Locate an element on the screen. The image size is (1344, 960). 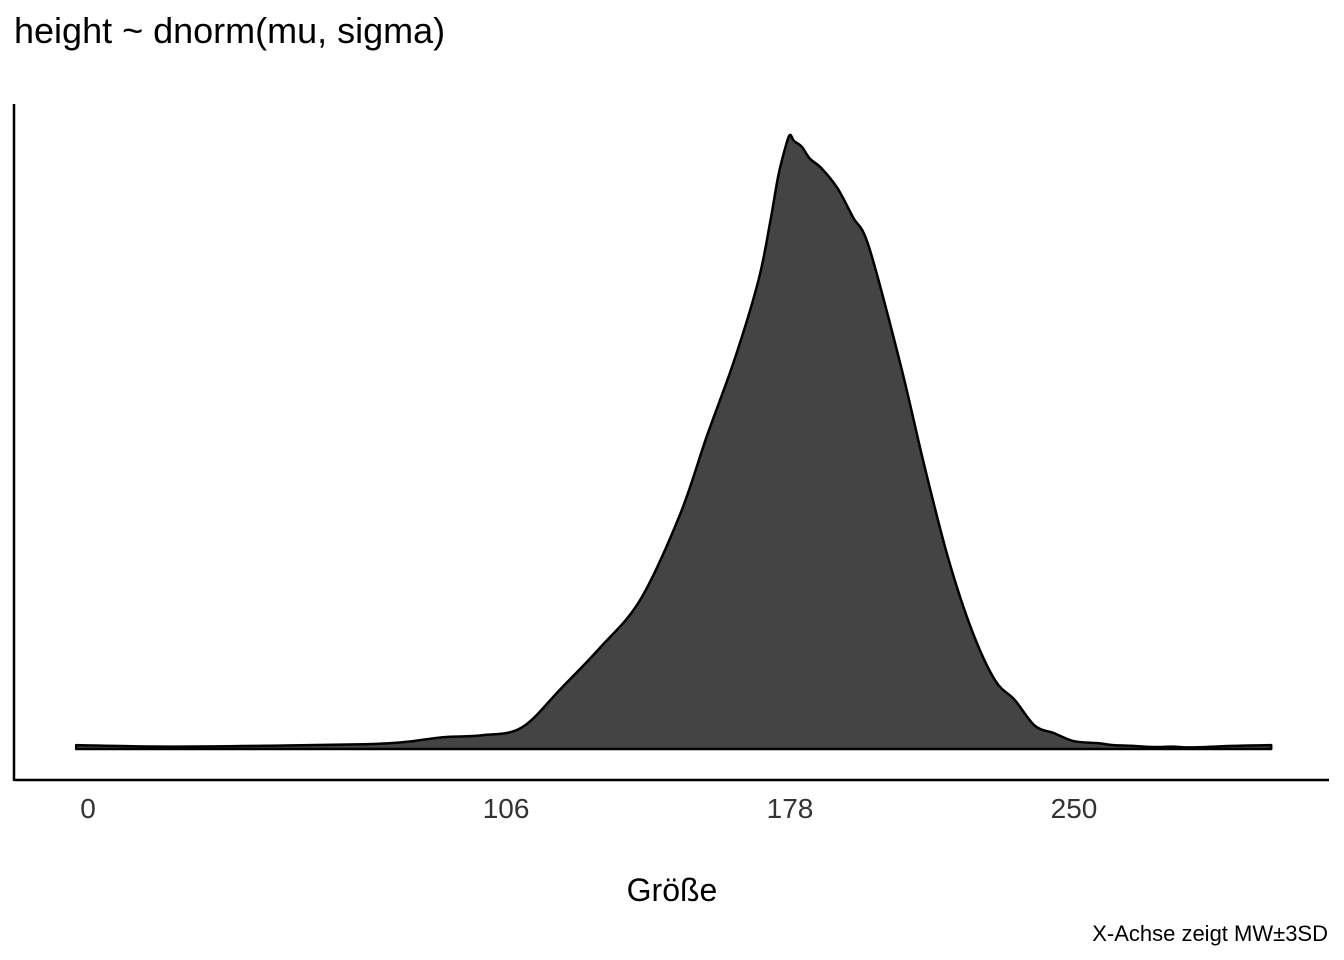
x-tick-label: 106 is located at coordinates (506, 808).